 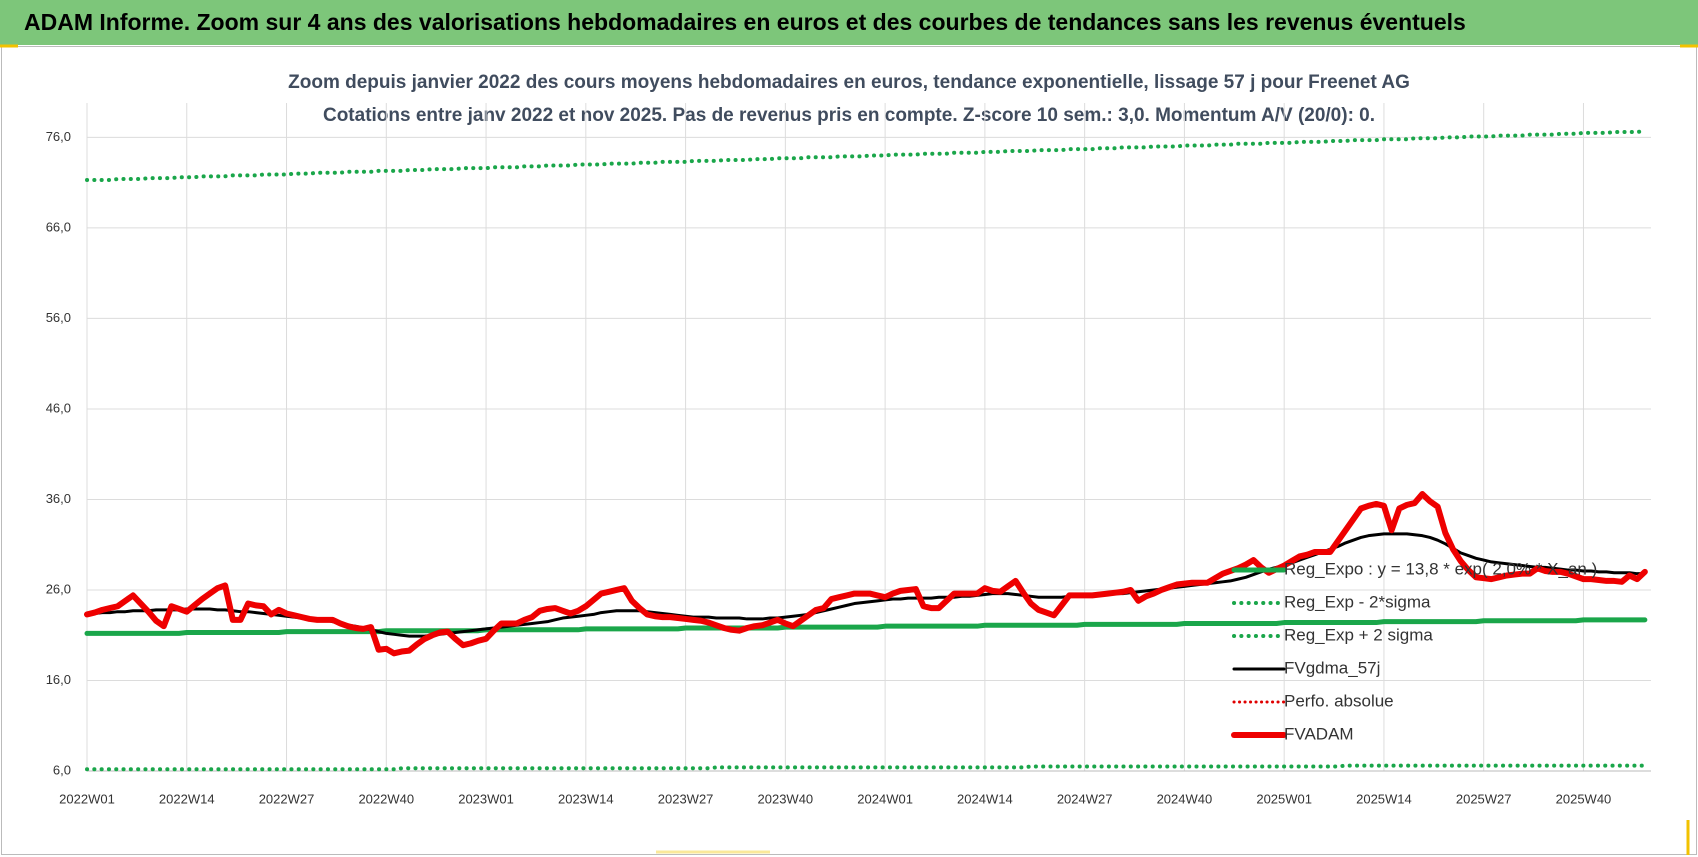 I want to click on x-tick-label: 2025W14, so click(x=1384, y=798).